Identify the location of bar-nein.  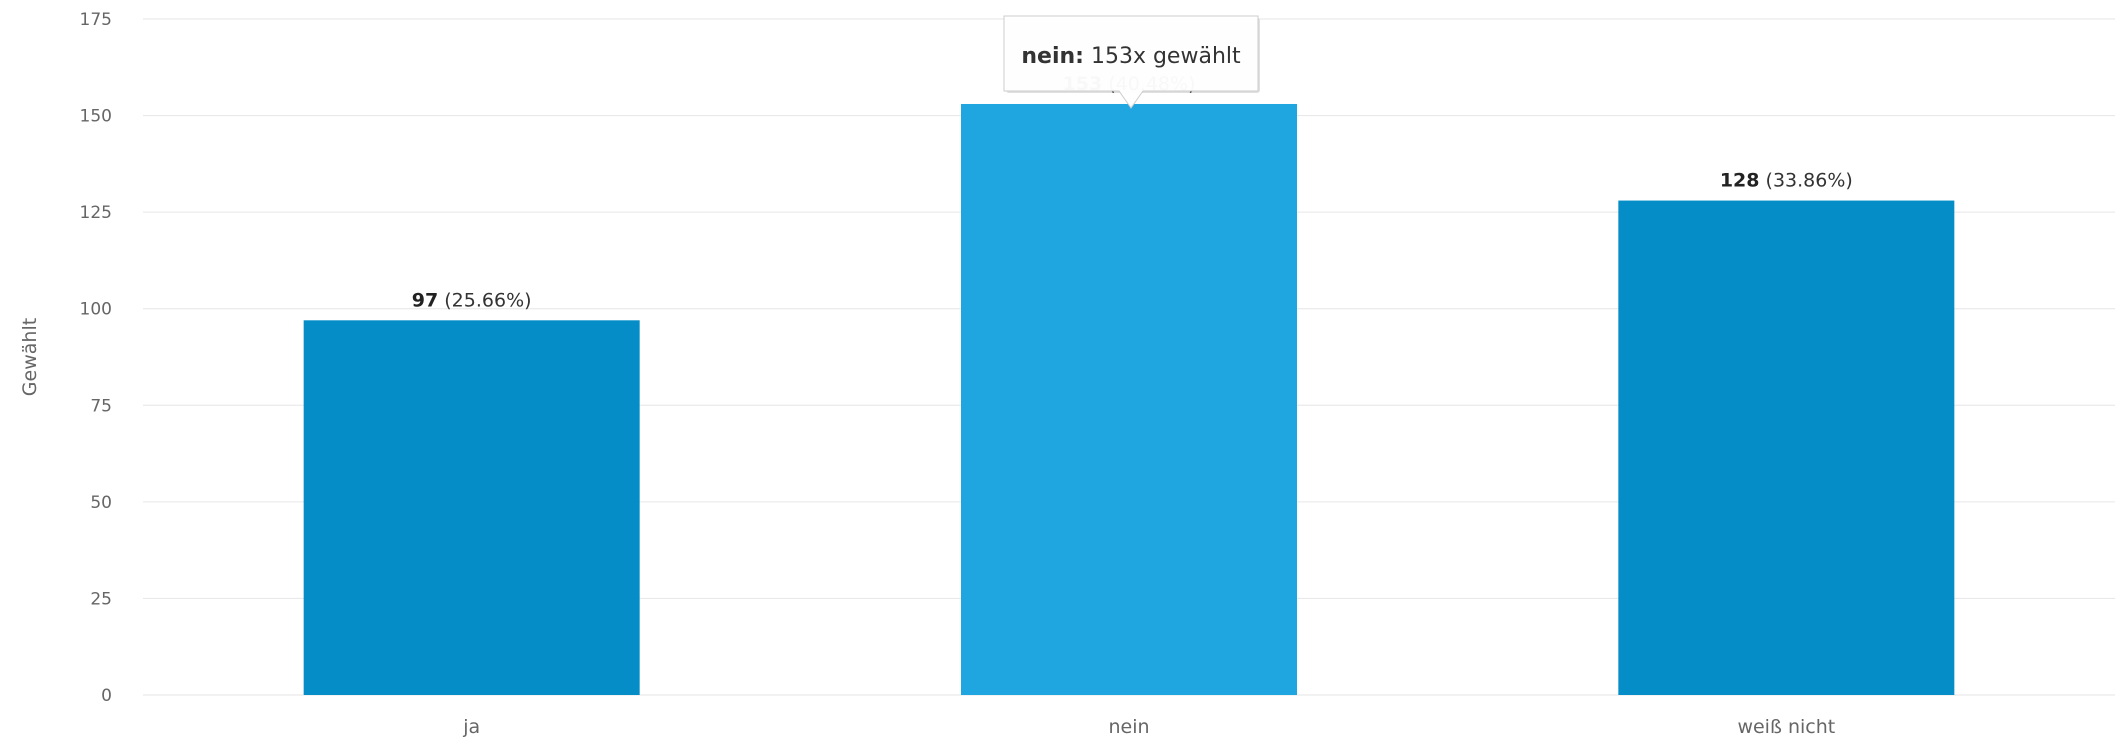
(1129, 399).